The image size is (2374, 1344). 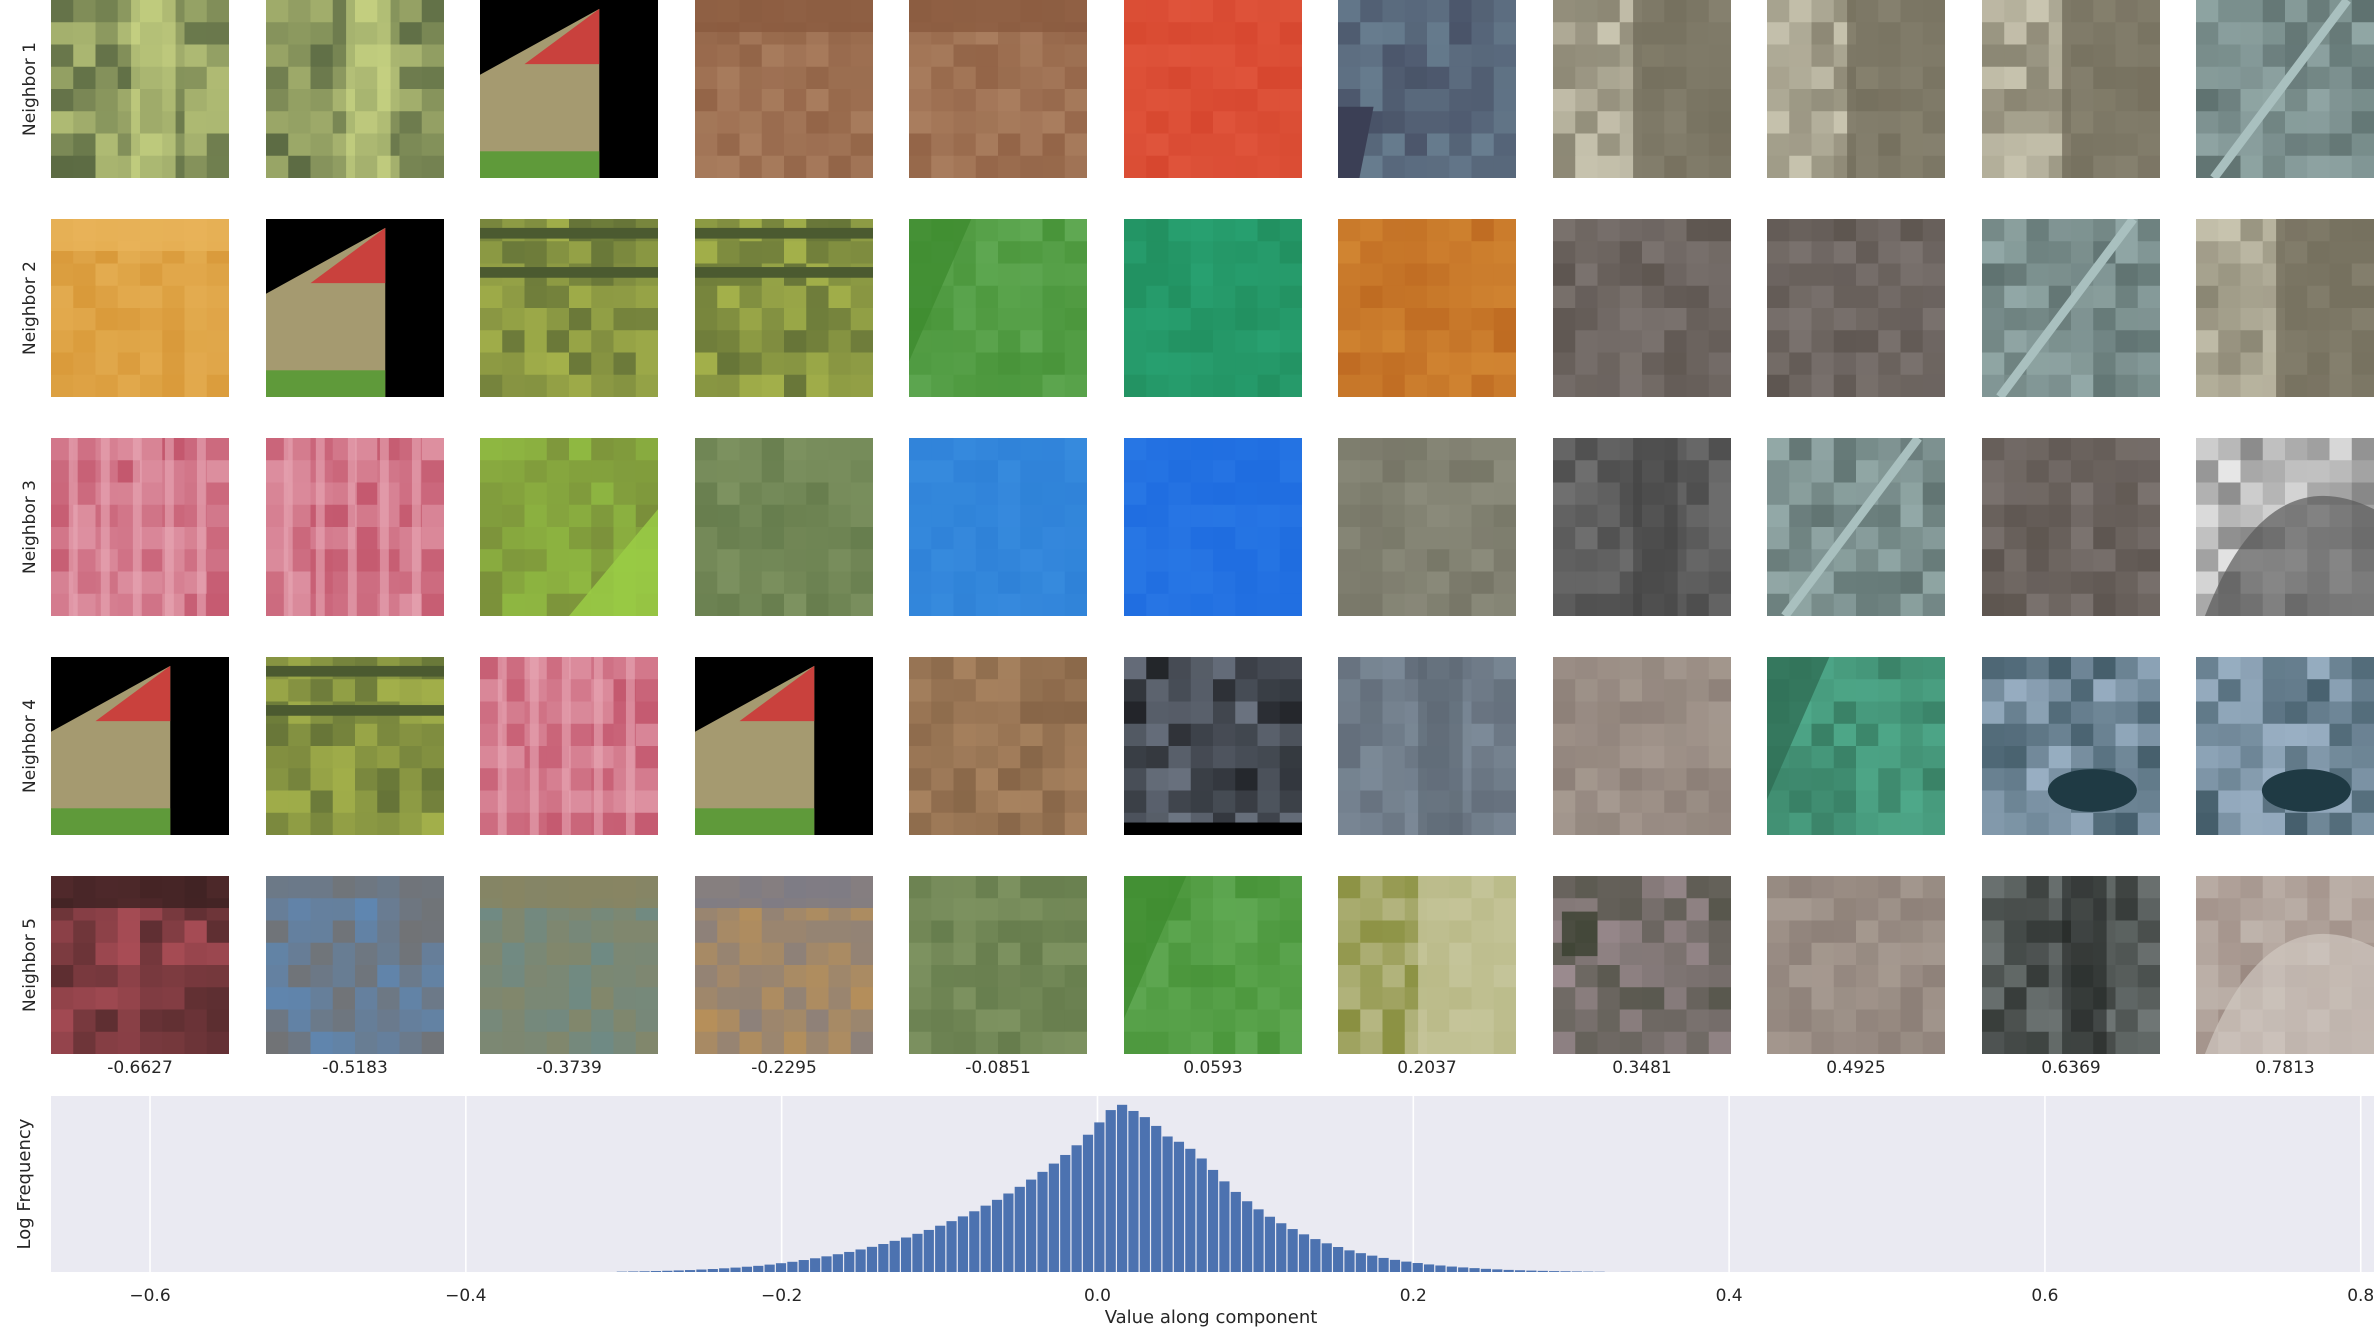 I want to click on column-value-label: -0.3739, so click(x=569, y=1068).